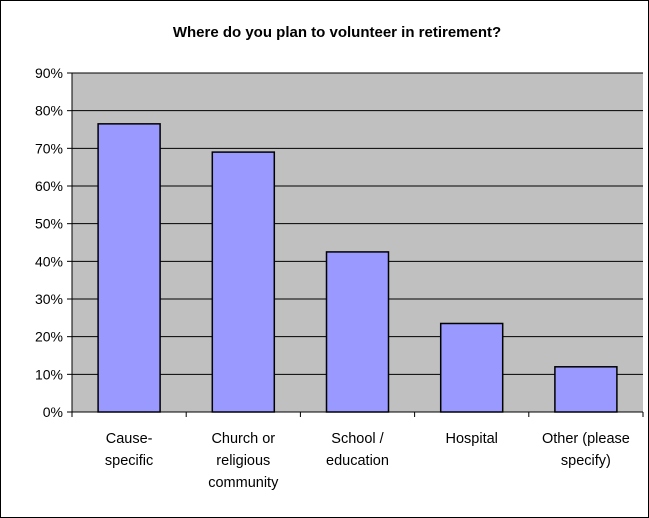 Image resolution: width=649 pixels, height=518 pixels. I want to click on y-tick-labels: 0% 10% 20% 30% 40% 50% 60% 70% 80% 90%, so click(49, 242).